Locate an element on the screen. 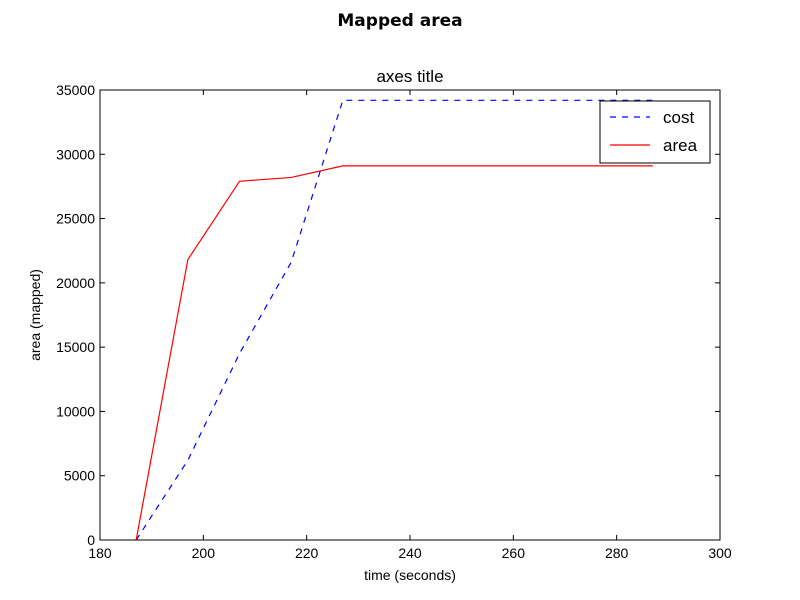 The image size is (800, 600). legend: cost area is located at coordinates (655, 132).